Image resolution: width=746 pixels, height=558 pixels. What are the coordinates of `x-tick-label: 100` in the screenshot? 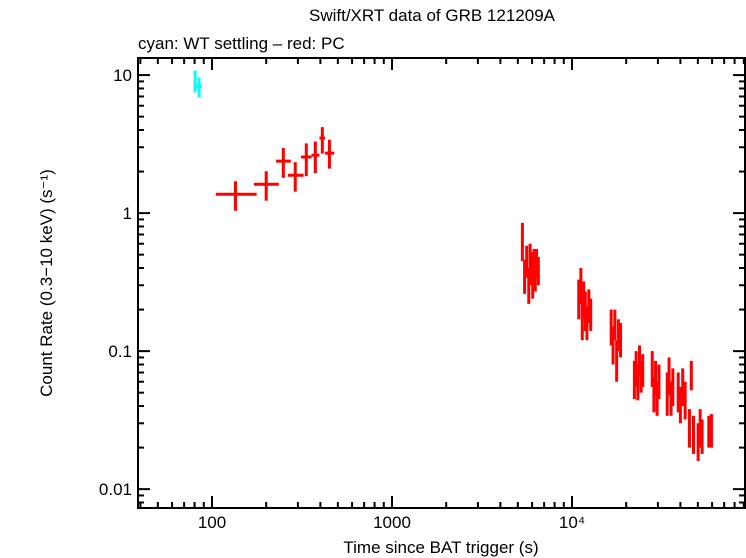 It's located at (212, 522).